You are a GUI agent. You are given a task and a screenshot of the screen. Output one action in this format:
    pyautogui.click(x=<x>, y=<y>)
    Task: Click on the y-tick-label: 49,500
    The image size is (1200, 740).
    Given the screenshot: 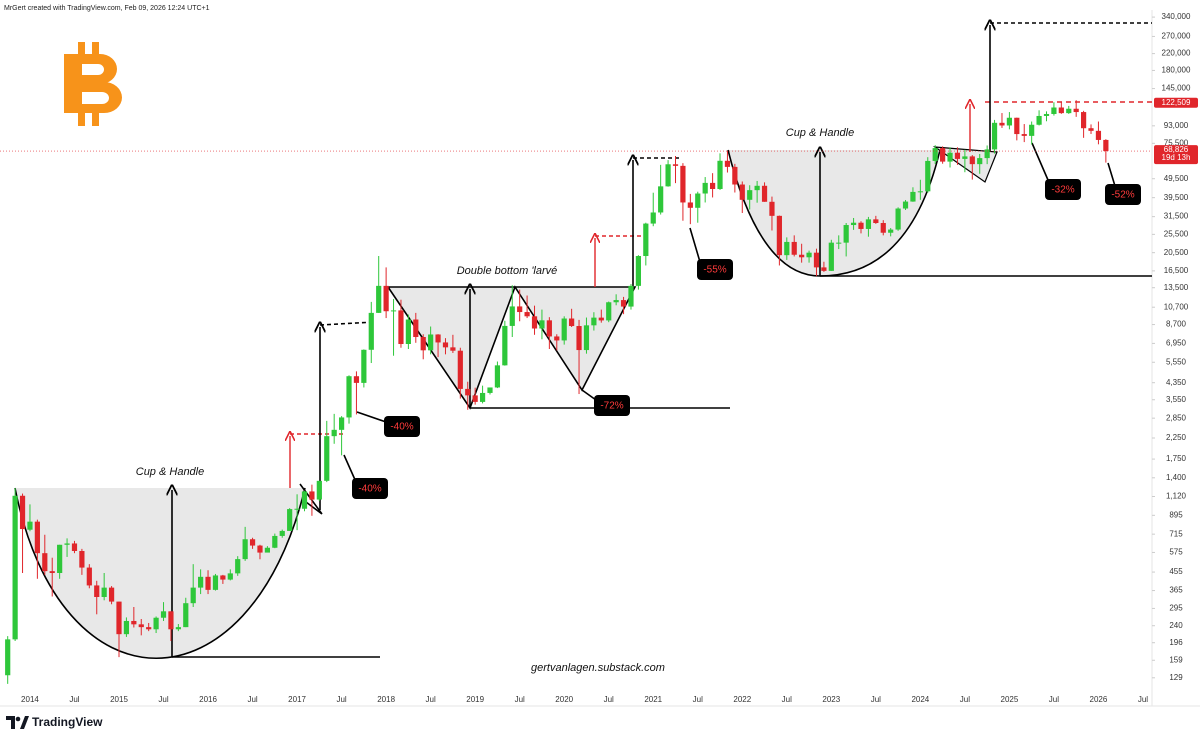 What is the action you would take?
    pyautogui.click(x=1176, y=178)
    